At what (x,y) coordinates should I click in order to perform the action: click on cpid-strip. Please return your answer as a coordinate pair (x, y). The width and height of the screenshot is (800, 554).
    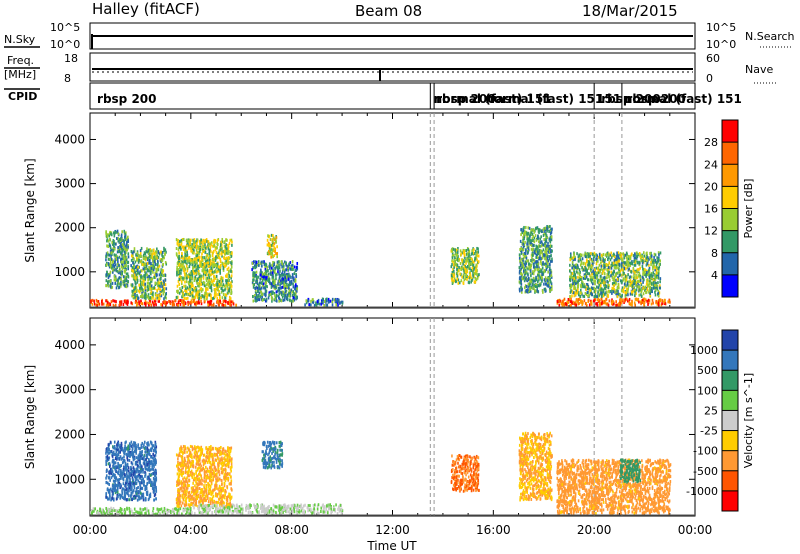
    Looking at the image, I should click on (392, 96).